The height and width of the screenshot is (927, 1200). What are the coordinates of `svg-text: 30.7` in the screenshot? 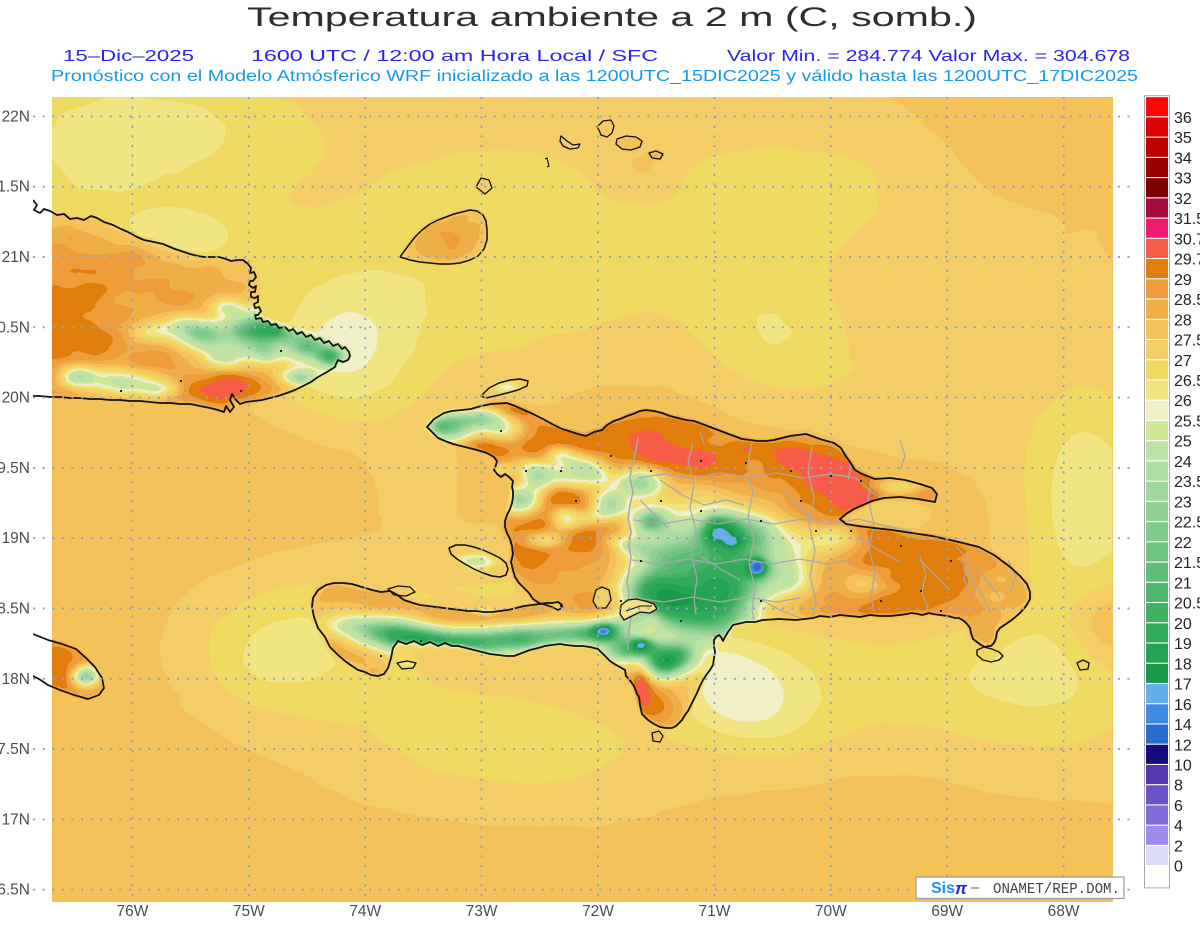 It's located at (1187, 239).